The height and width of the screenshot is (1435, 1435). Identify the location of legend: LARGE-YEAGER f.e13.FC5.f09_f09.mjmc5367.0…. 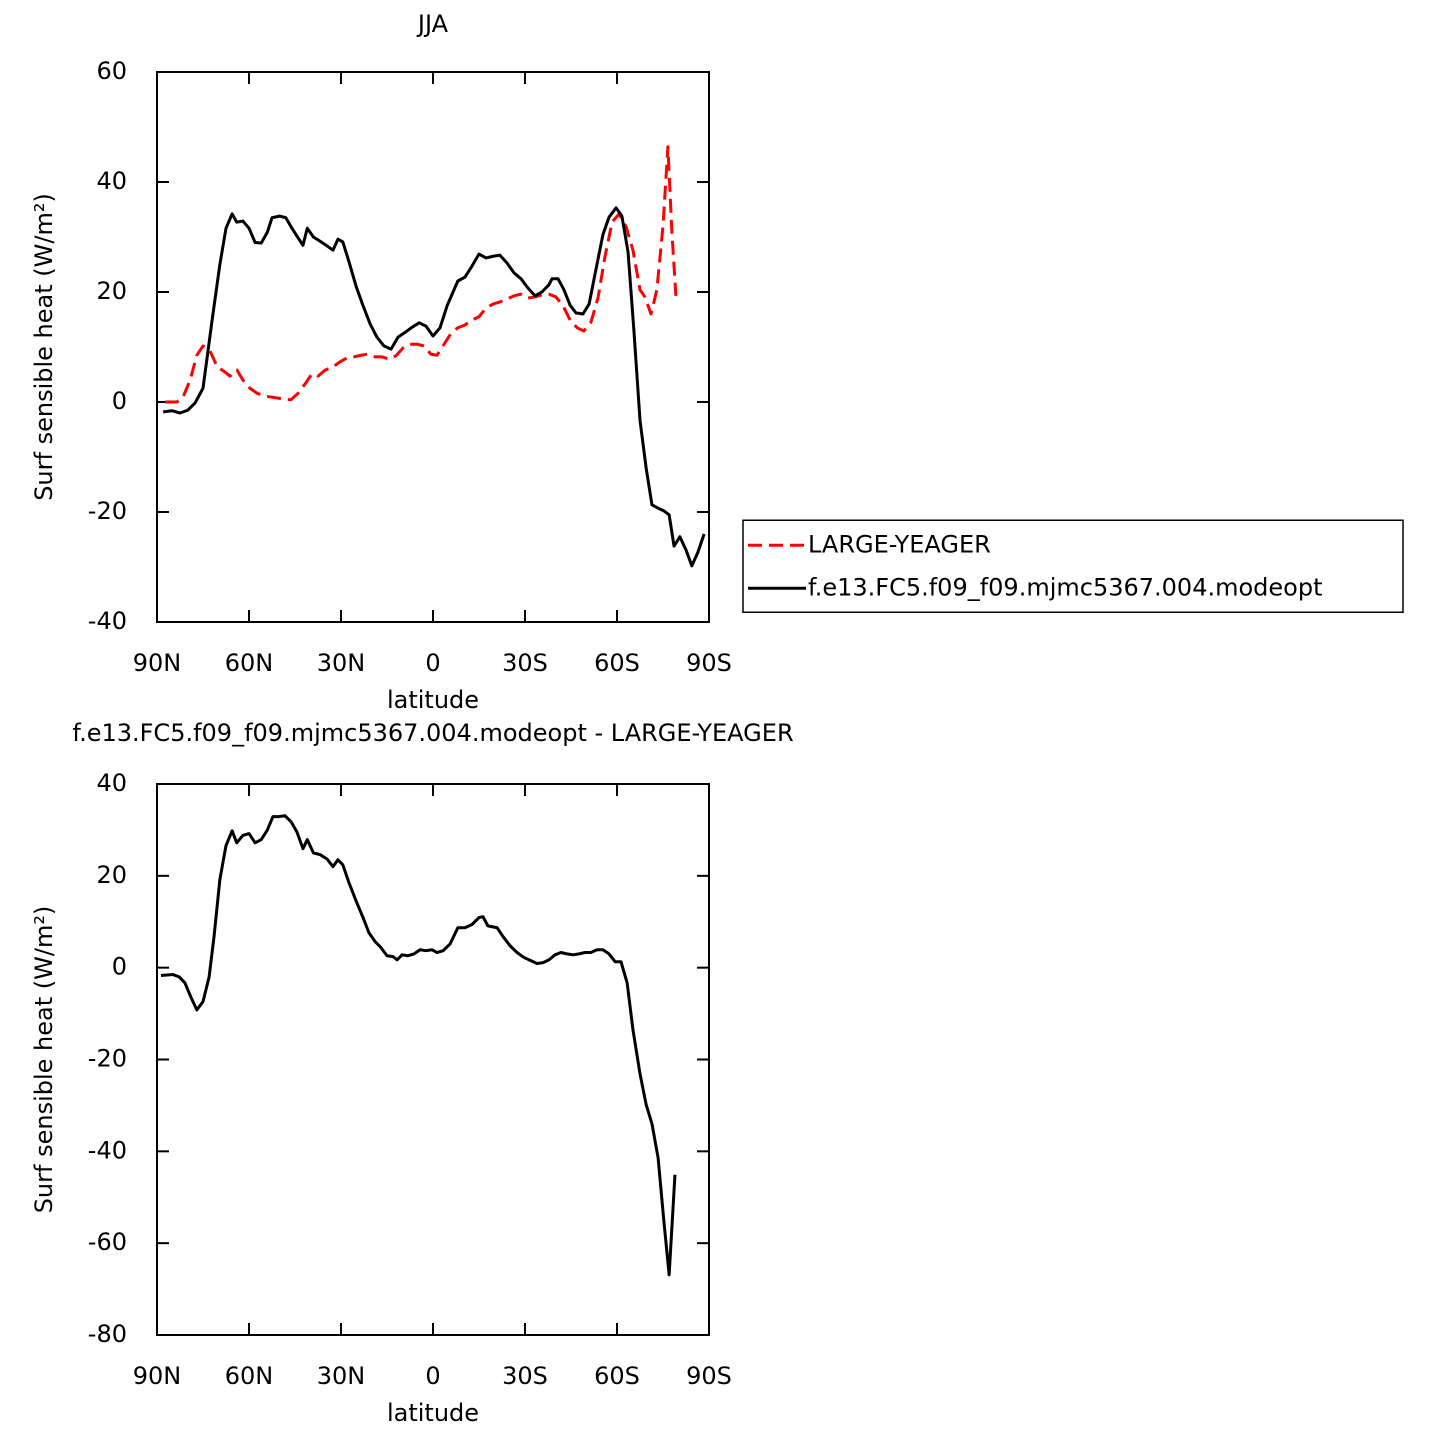
(1073, 566).